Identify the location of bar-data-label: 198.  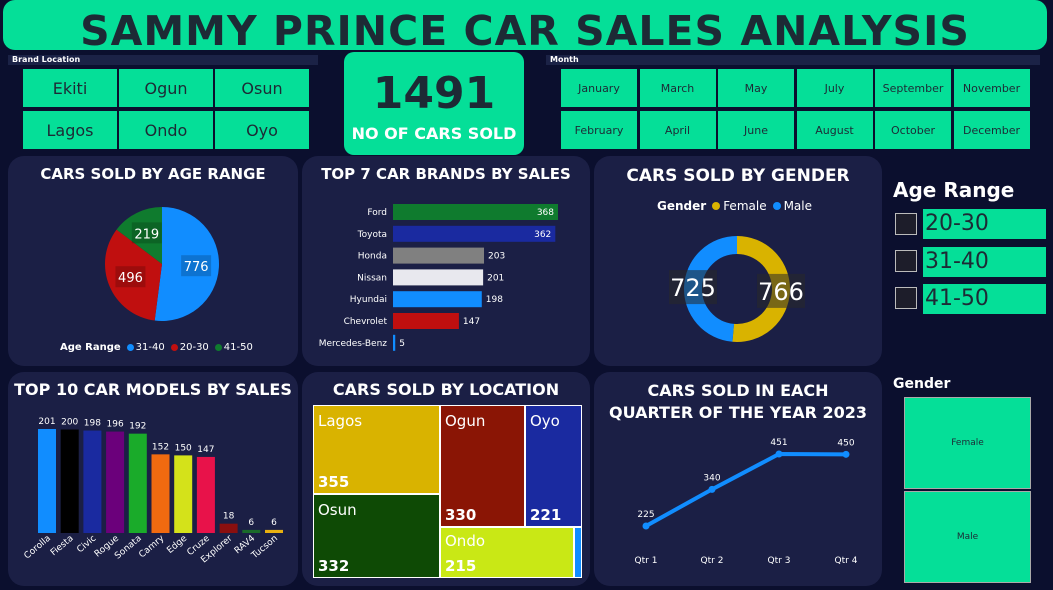
(494, 300).